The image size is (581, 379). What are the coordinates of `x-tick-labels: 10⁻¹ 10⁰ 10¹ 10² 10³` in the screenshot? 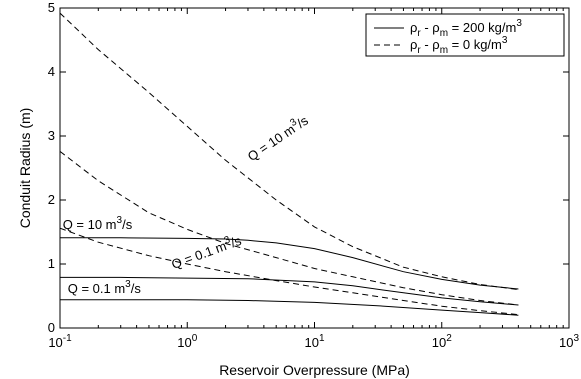 It's located at (313, 341).